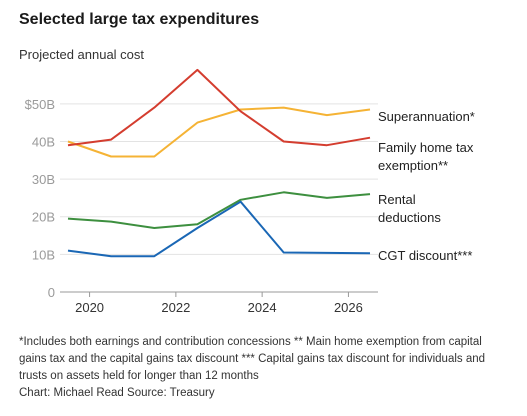 This screenshot has width=527, height=416. I want to click on x-tick-label: 2024, so click(262, 307).